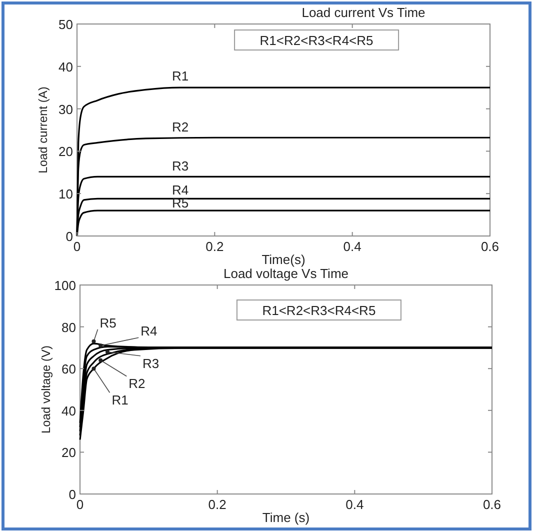 The width and height of the screenshot is (533, 532). I want to click on y-tick-label: 10, so click(65, 194).